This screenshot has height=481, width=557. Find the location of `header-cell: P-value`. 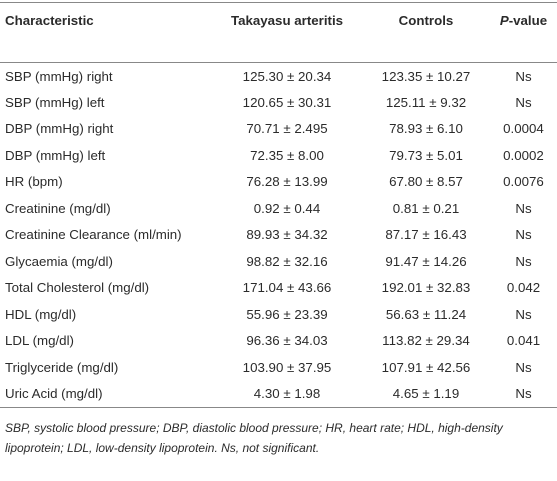

header-cell: P-value is located at coordinates (523, 32).